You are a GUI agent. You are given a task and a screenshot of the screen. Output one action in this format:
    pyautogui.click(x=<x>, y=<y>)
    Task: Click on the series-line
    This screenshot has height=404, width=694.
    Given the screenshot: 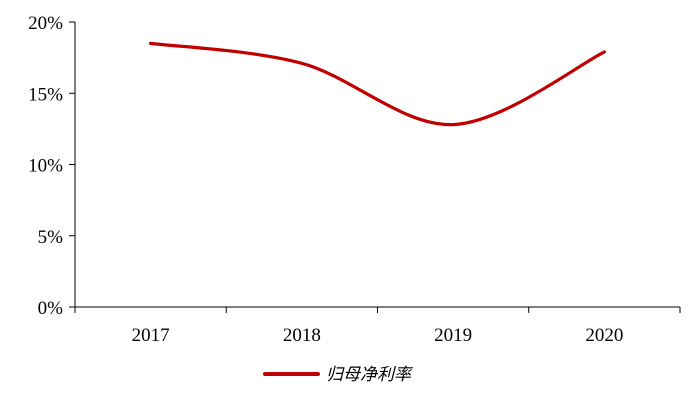 What is the action you would take?
    pyautogui.click(x=377, y=84)
    